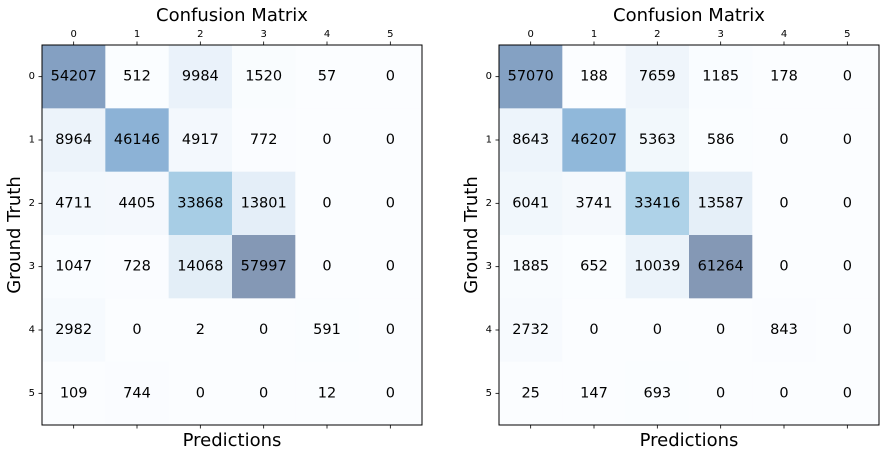  Describe the element at coordinates (784, 34) in the screenshot. I see `x-tick-label: 4` at that location.